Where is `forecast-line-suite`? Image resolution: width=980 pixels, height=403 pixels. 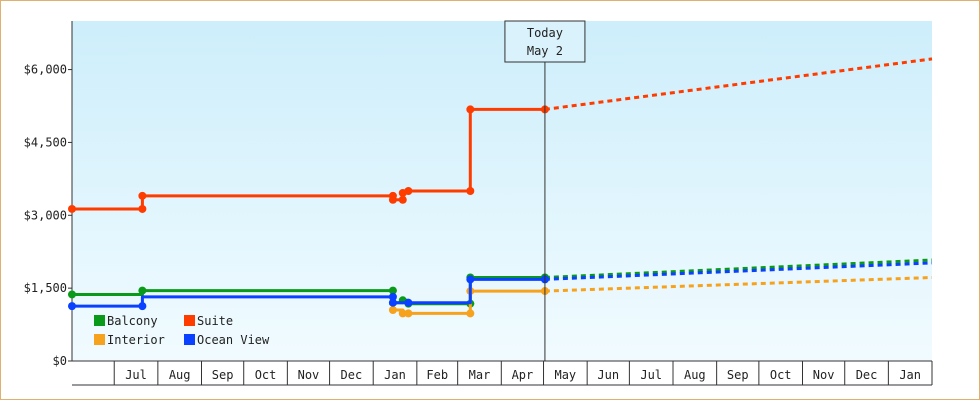
forecast-line-suite is located at coordinates (738, 84).